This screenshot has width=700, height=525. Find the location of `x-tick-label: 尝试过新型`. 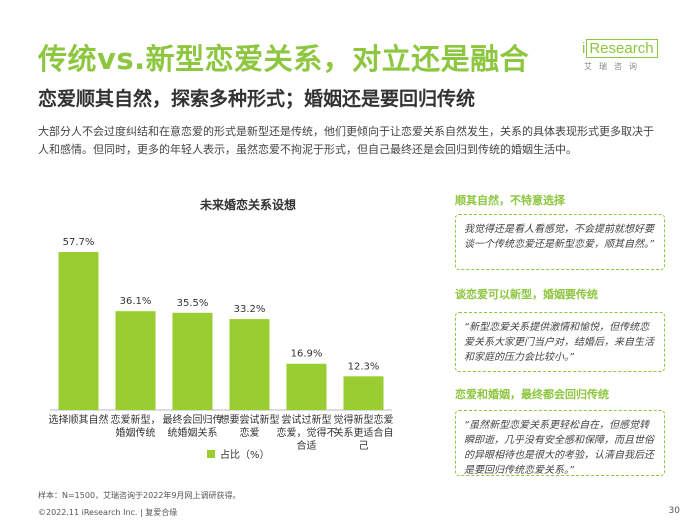

x-tick-label: 尝试过新型 is located at coordinates (307, 419).